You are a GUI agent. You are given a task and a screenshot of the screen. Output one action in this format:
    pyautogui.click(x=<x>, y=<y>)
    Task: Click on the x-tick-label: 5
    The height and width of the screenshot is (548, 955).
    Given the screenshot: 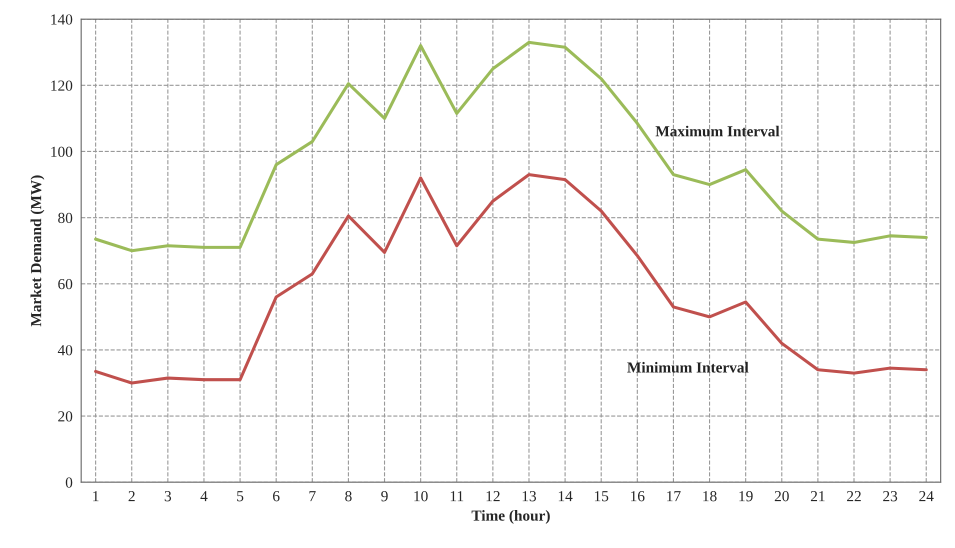 What is the action you would take?
    pyautogui.click(x=240, y=496)
    